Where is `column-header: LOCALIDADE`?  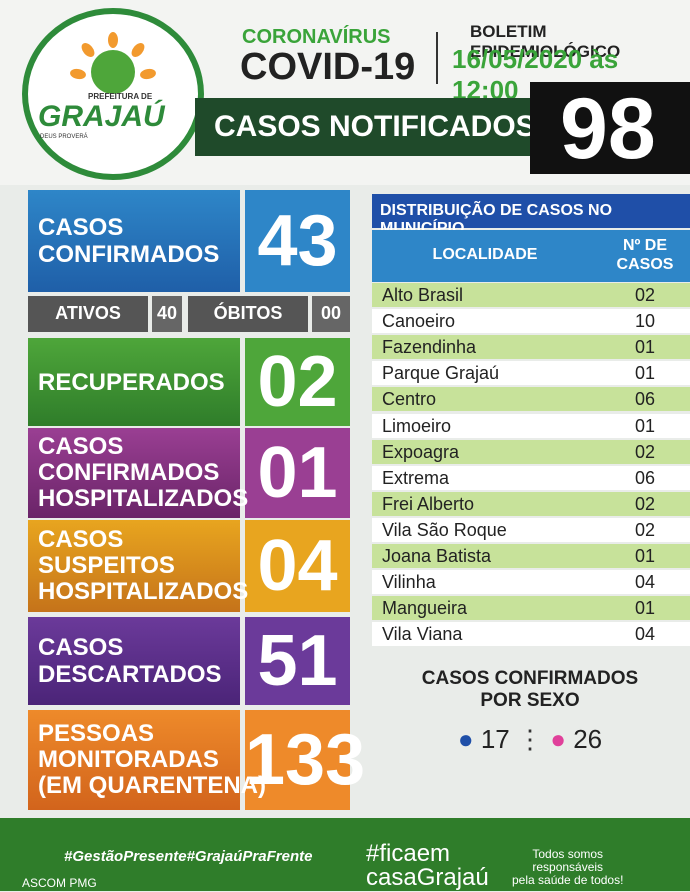 column-header: LOCALIDADE is located at coordinates (485, 254).